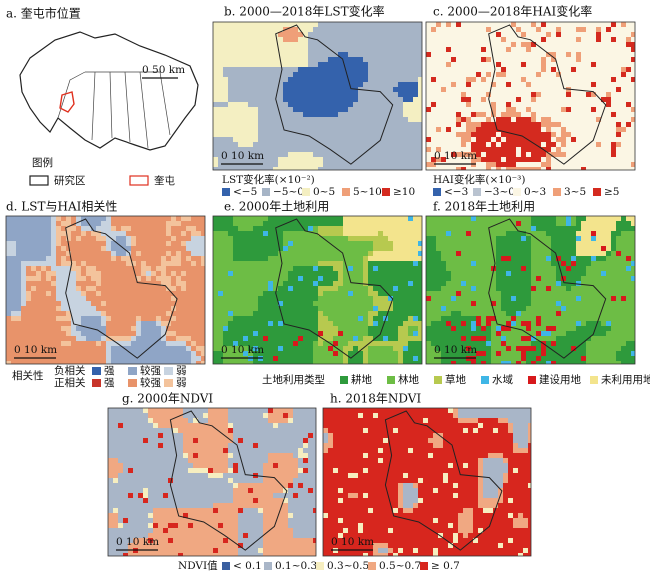 This screenshot has width=650, height=574. What do you see at coordinates (611, 192) in the screenshot?
I see `legend-label: ≥5` at bounding box center [611, 192].